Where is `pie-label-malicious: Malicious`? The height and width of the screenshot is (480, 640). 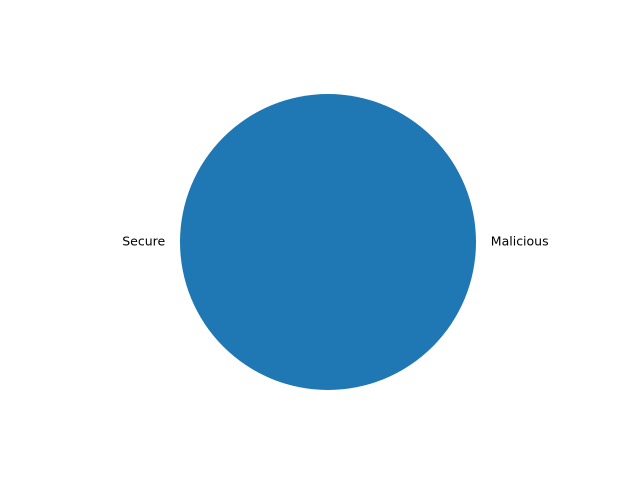 pie-label-malicious: Malicious is located at coordinates (520, 241).